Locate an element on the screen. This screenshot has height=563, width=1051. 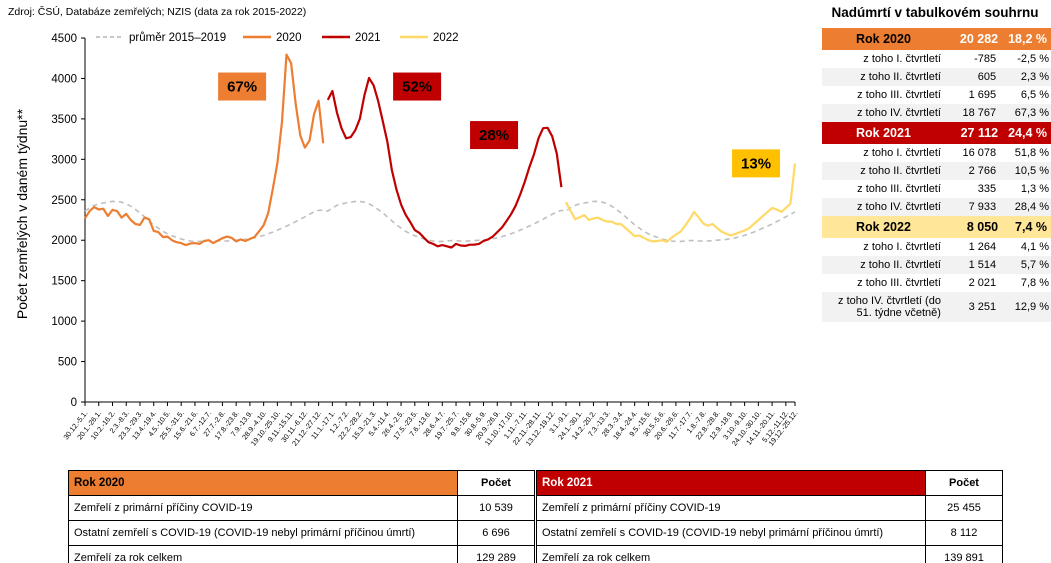
summary-quarter-row: z toho III. čtvrtletí 335 1,3 % is located at coordinates (936, 189).